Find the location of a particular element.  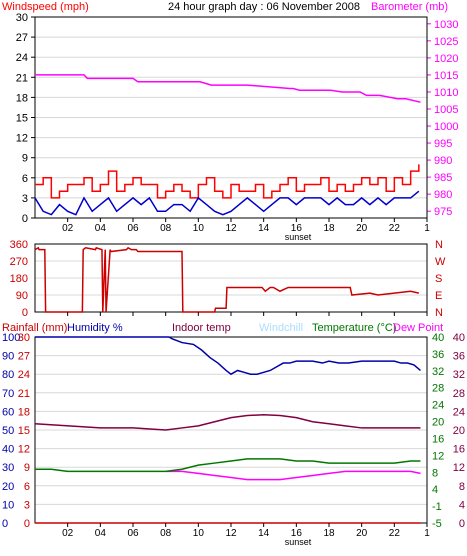

temperature-tick-label: 4 is located at coordinates (435, 490).